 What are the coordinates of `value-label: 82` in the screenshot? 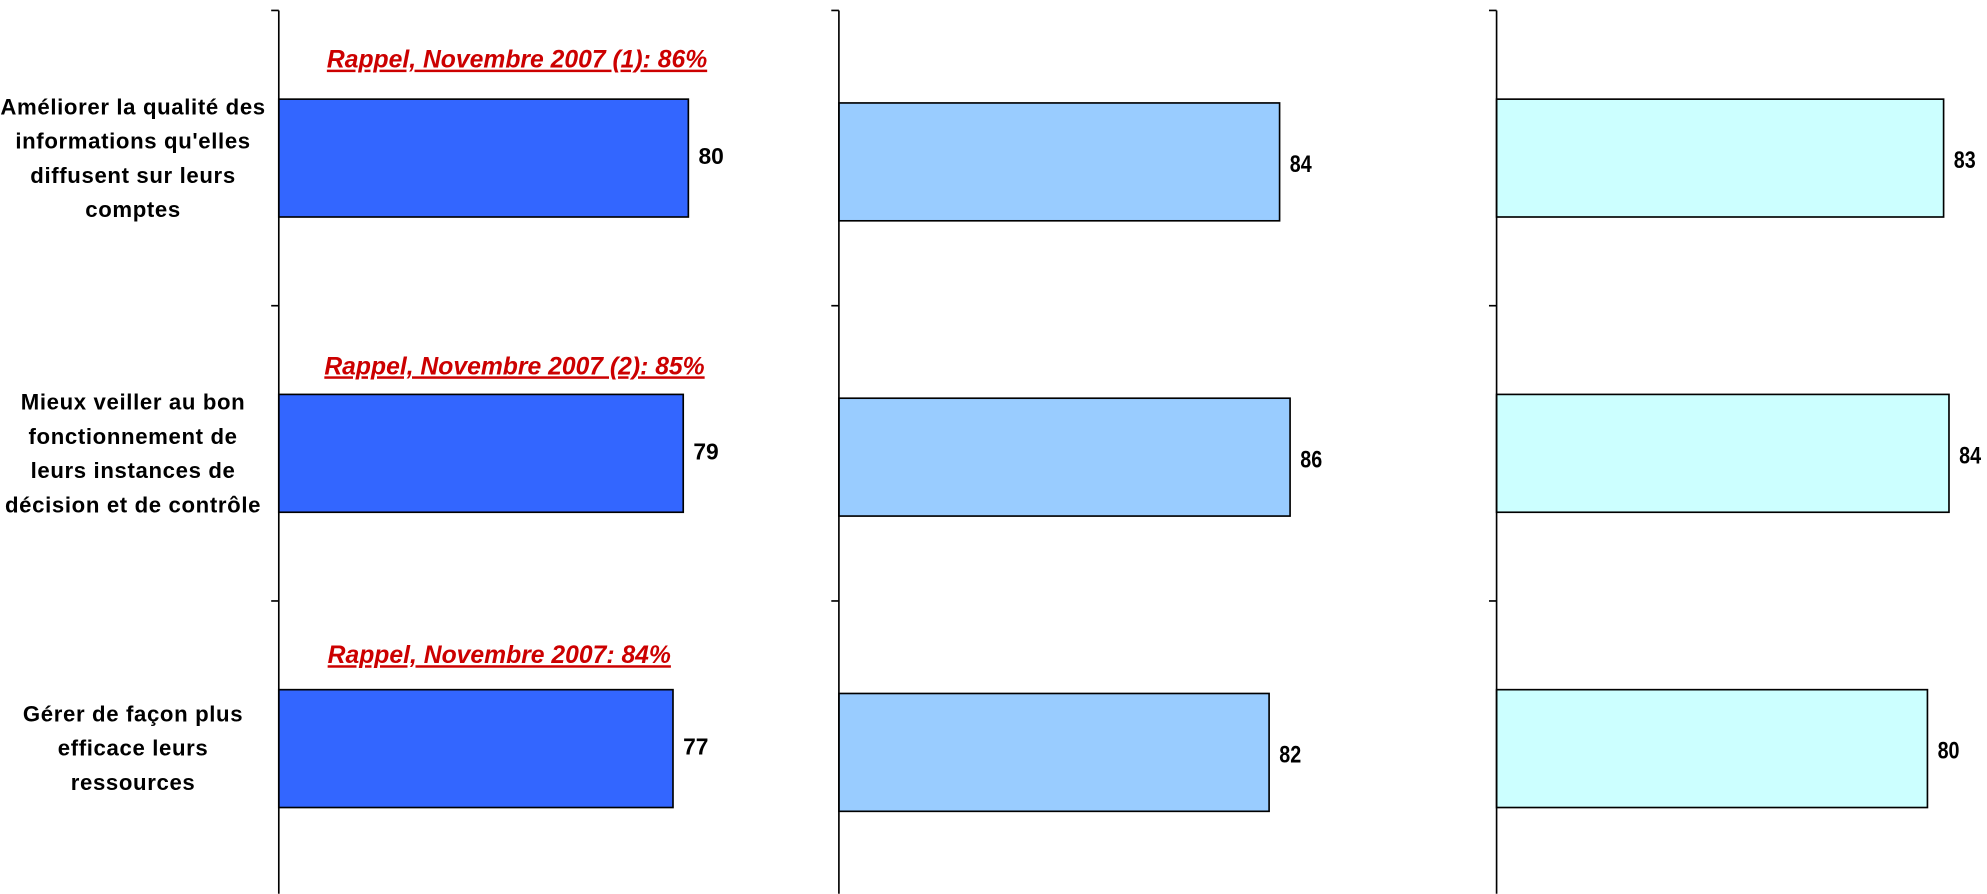 It's located at (1290, 754).